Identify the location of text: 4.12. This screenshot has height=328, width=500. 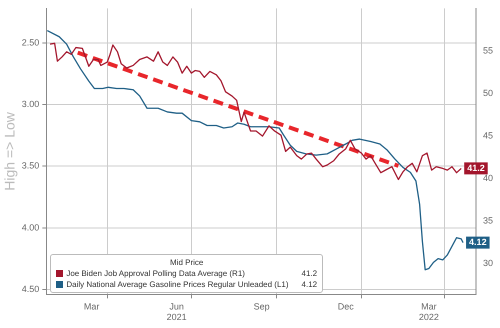
(310, 285).